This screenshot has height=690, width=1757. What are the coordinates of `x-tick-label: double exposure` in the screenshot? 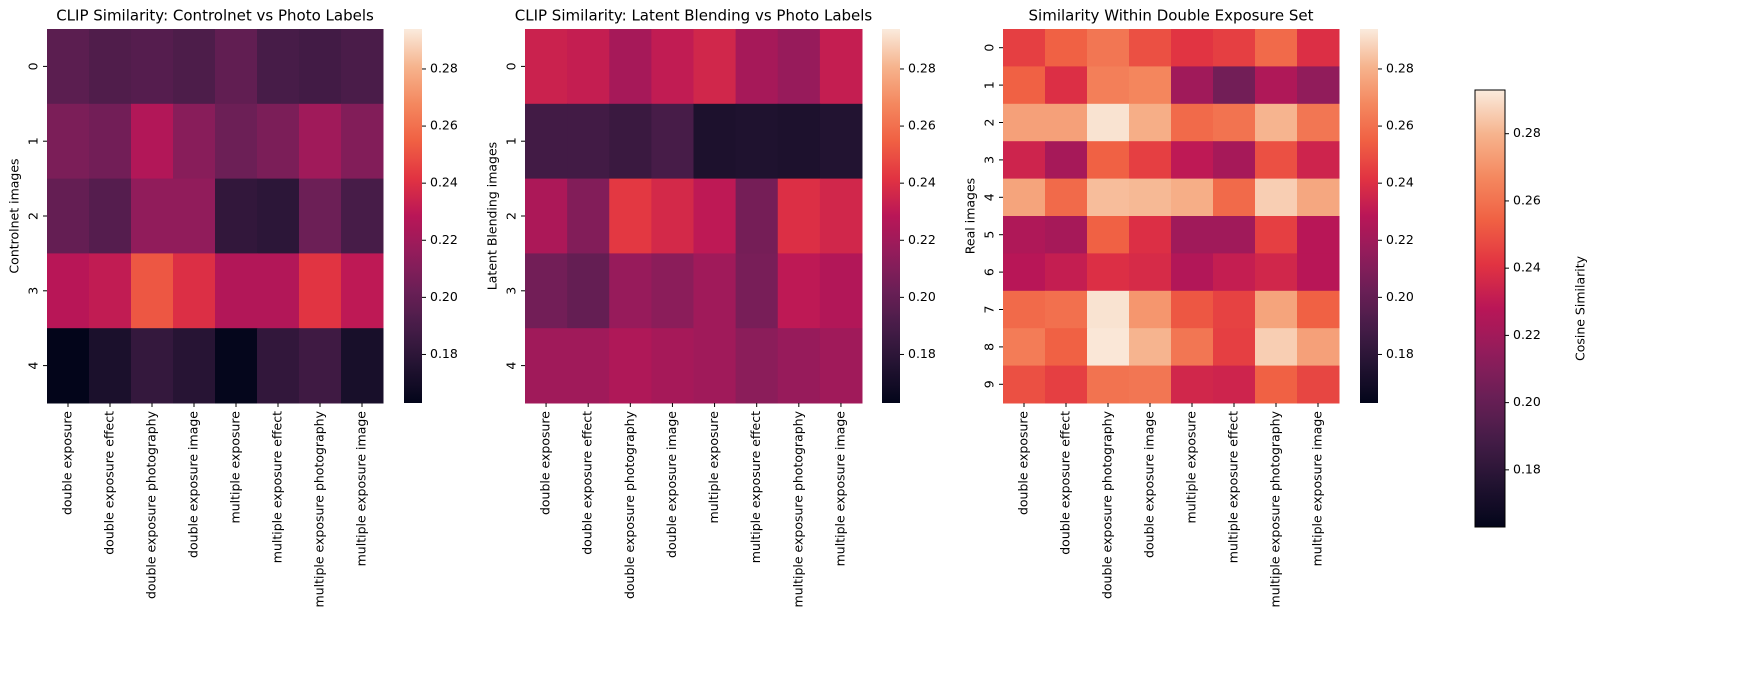 It's located at (1023, 463).